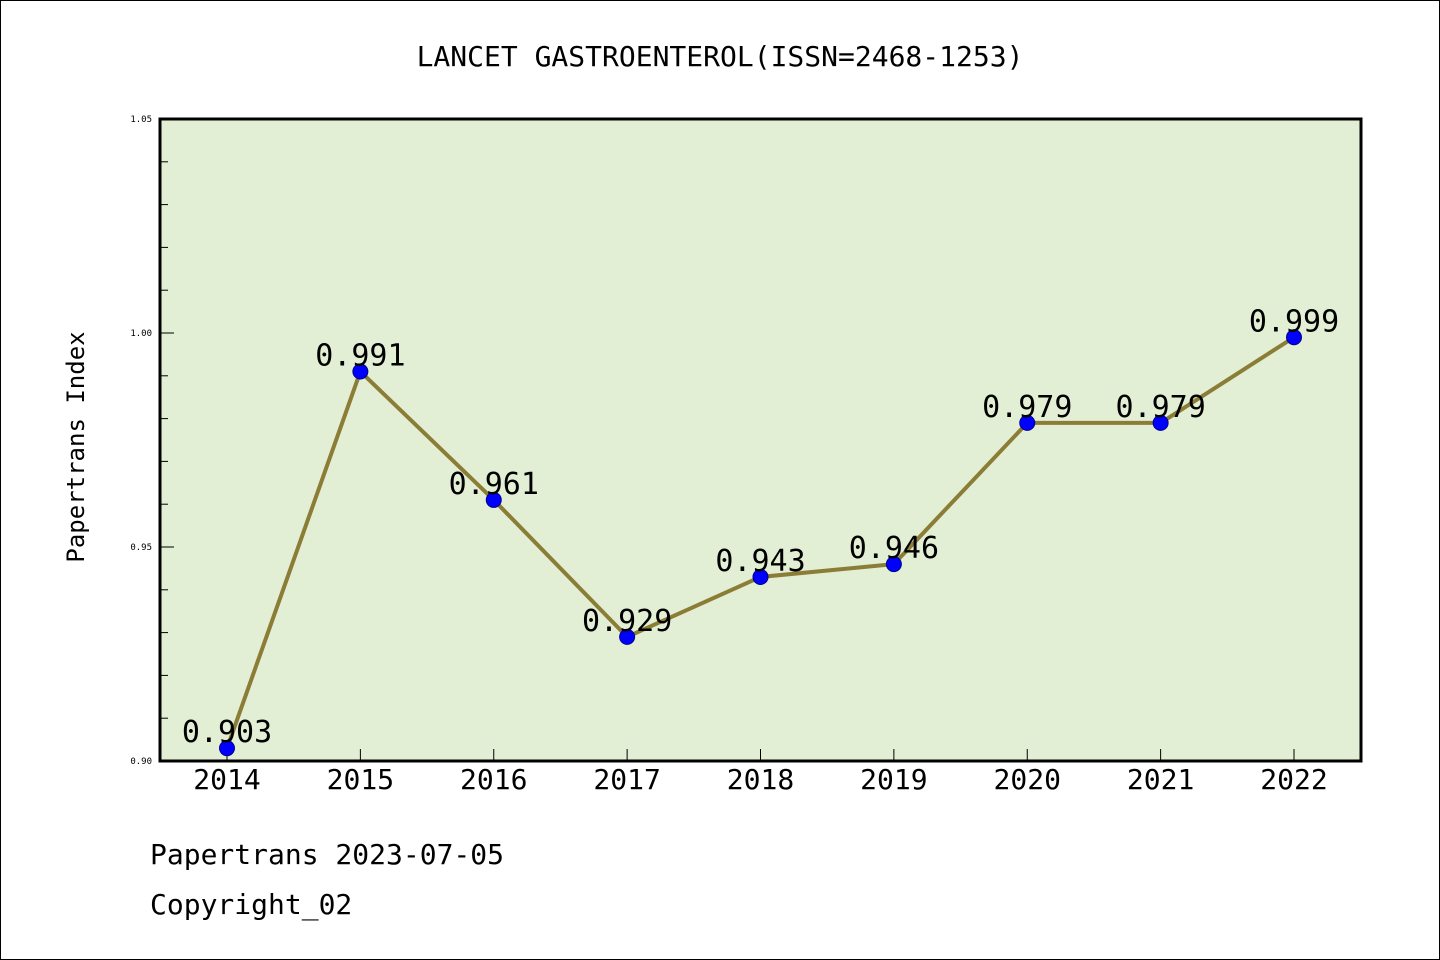  What do you see at coordinates (226, 779) in the screenshot?
I see `x-tick-label: 2014` at bounding box center [226, 779].